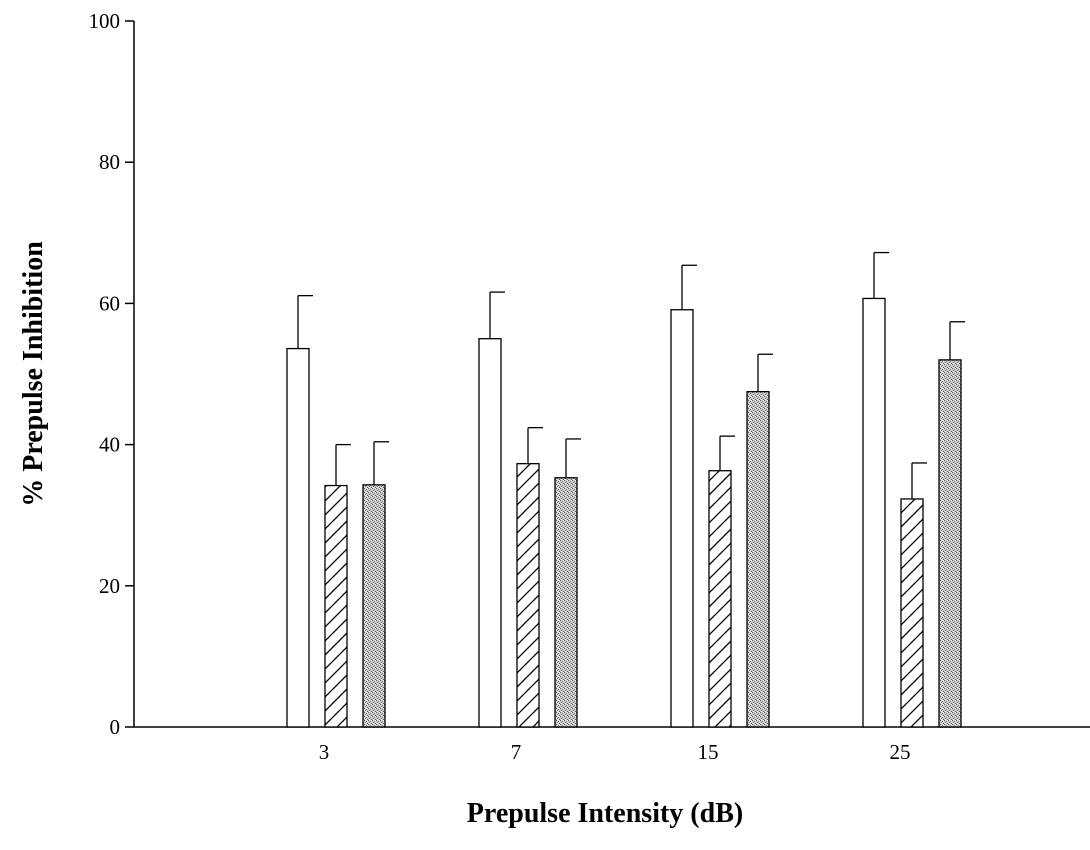  I want to click on x-tick-label: 7, so click(516, 752).